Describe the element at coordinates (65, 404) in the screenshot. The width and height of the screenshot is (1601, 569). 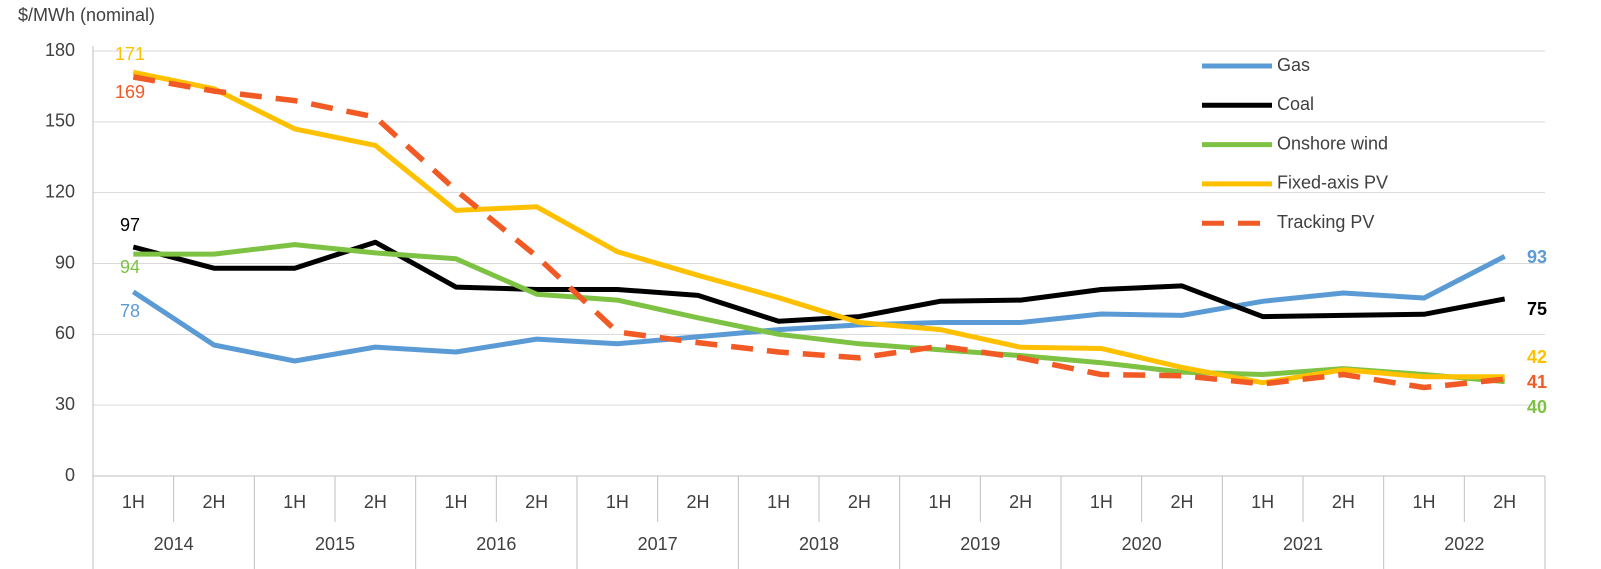
I see `y-tick-label: 30` at that location.